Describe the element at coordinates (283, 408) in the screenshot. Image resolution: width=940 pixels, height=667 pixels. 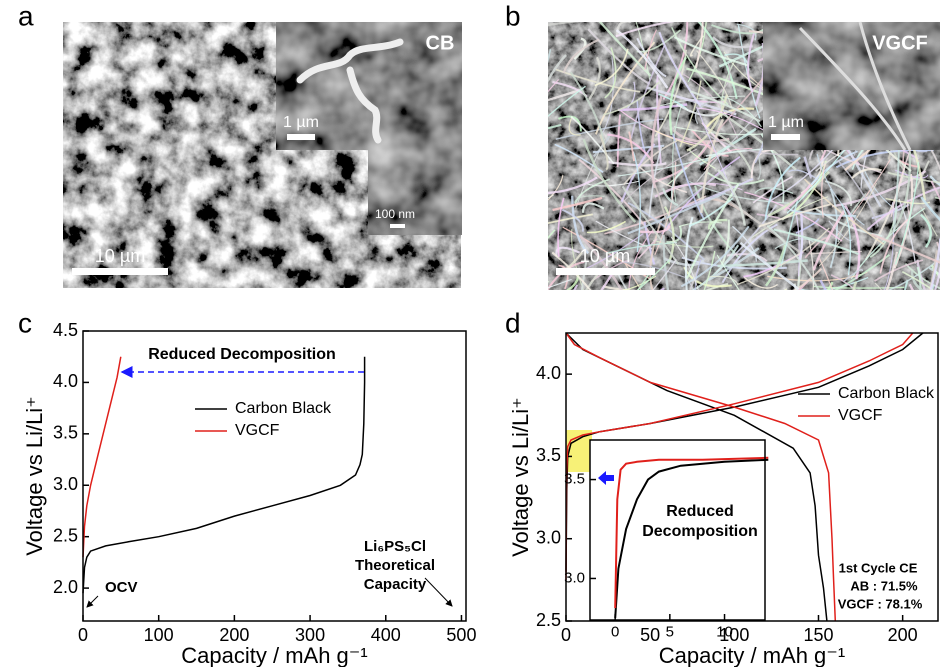
I see `legend-label: Carbon Black` at that location.